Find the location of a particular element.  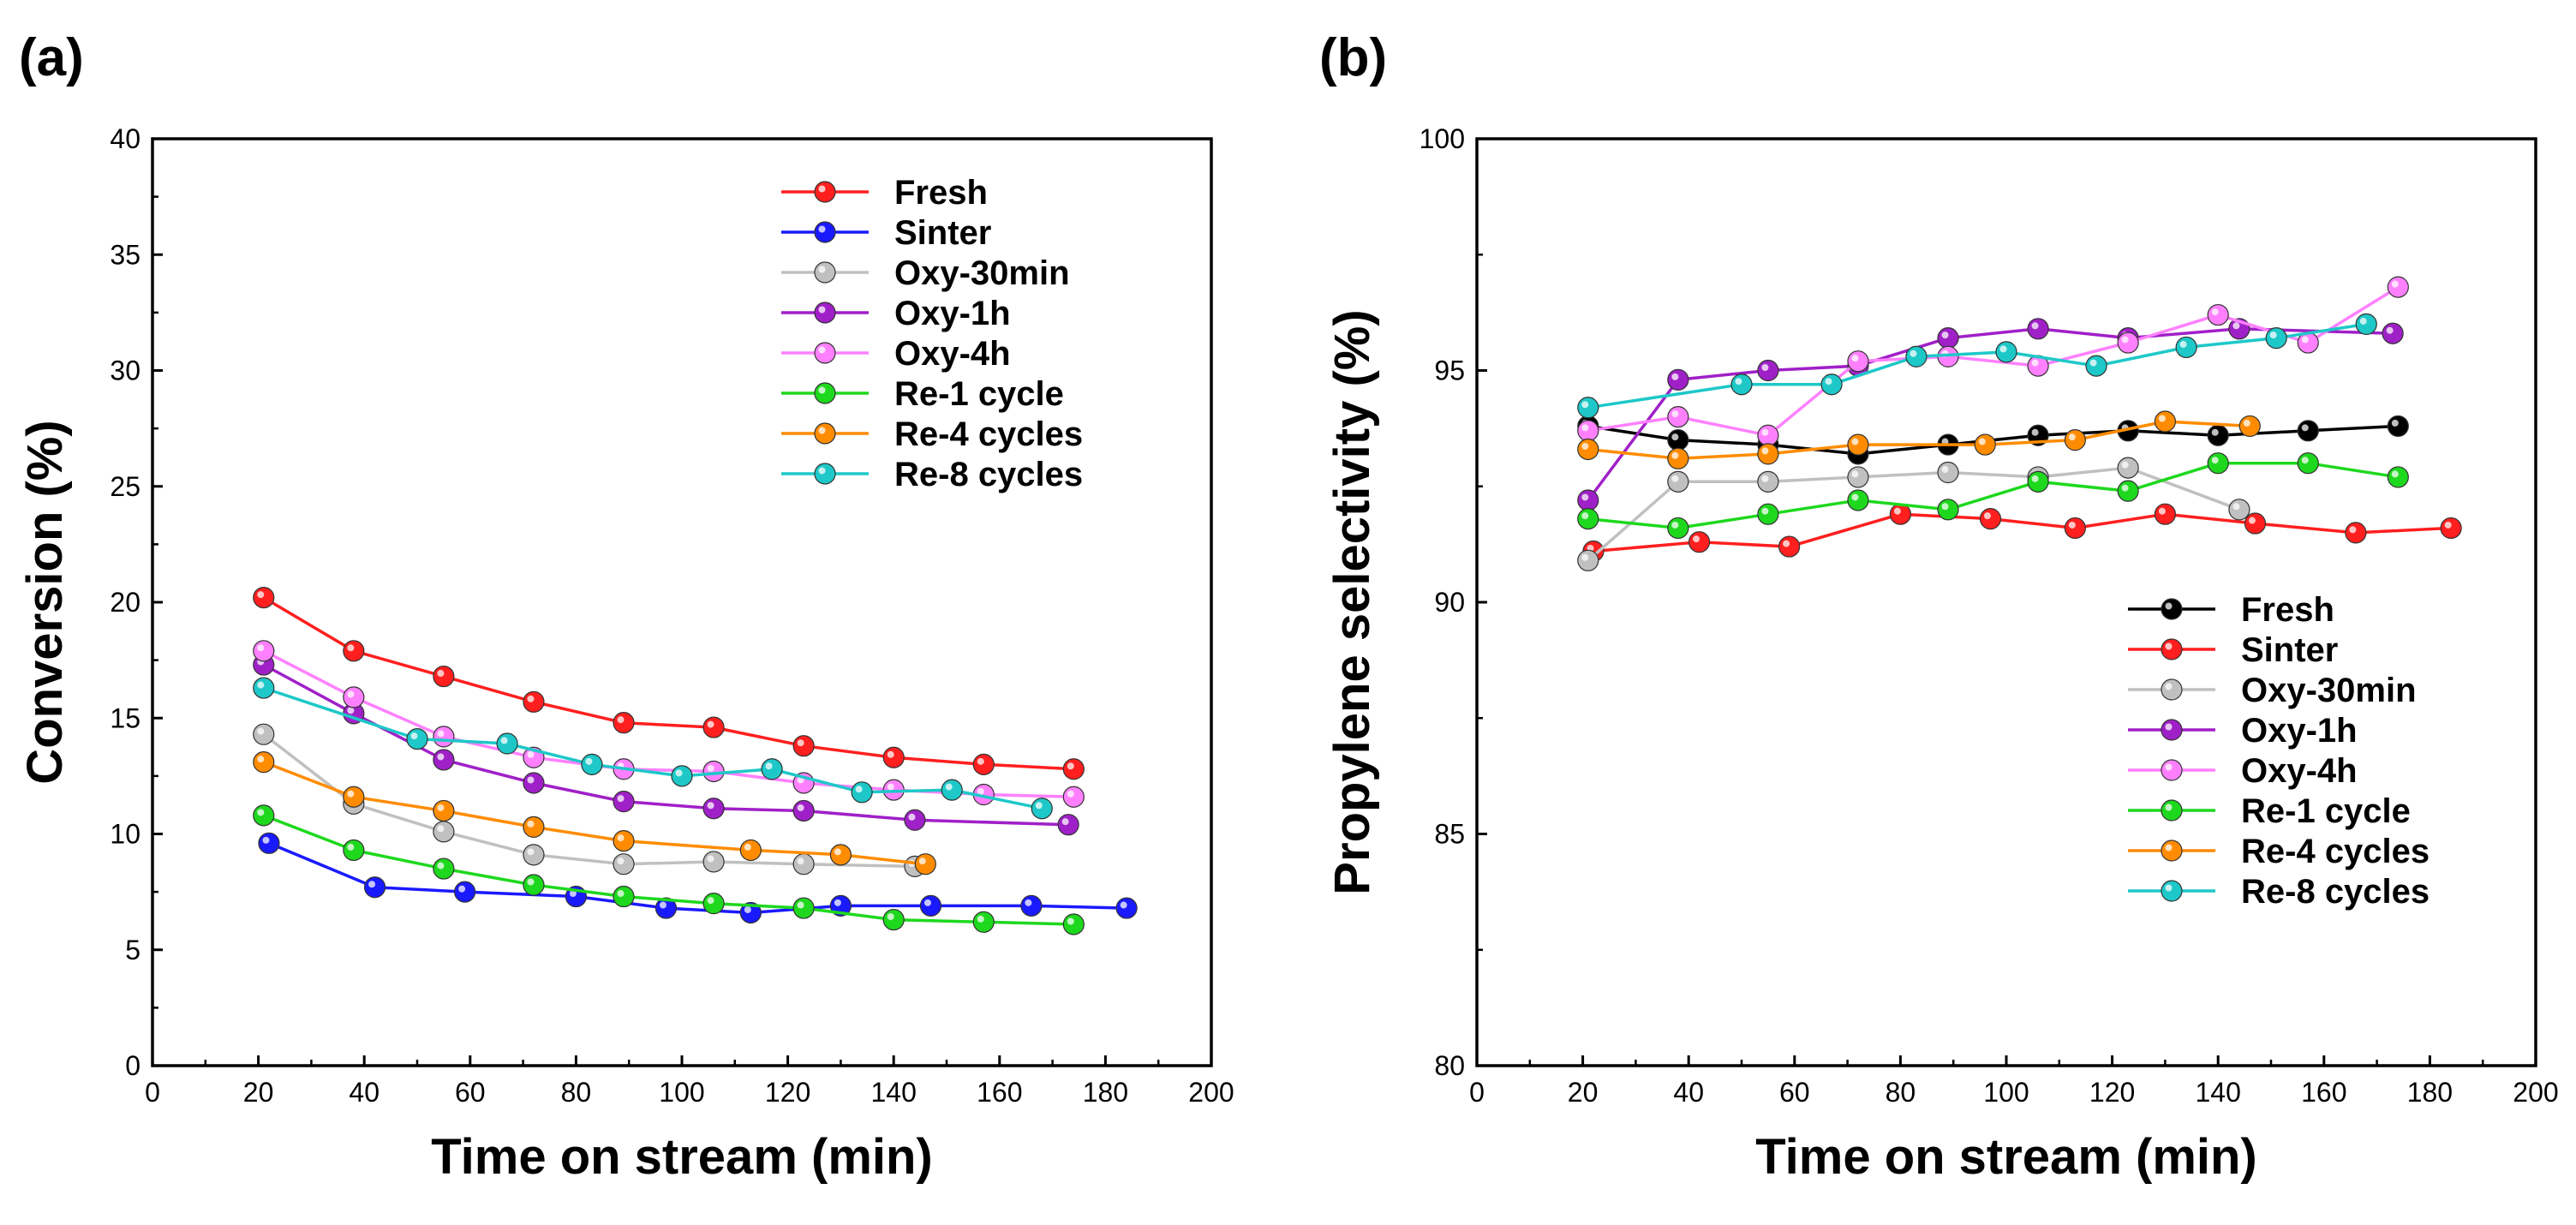

series-re-8-cycles is located at coordinates (1977, 366).